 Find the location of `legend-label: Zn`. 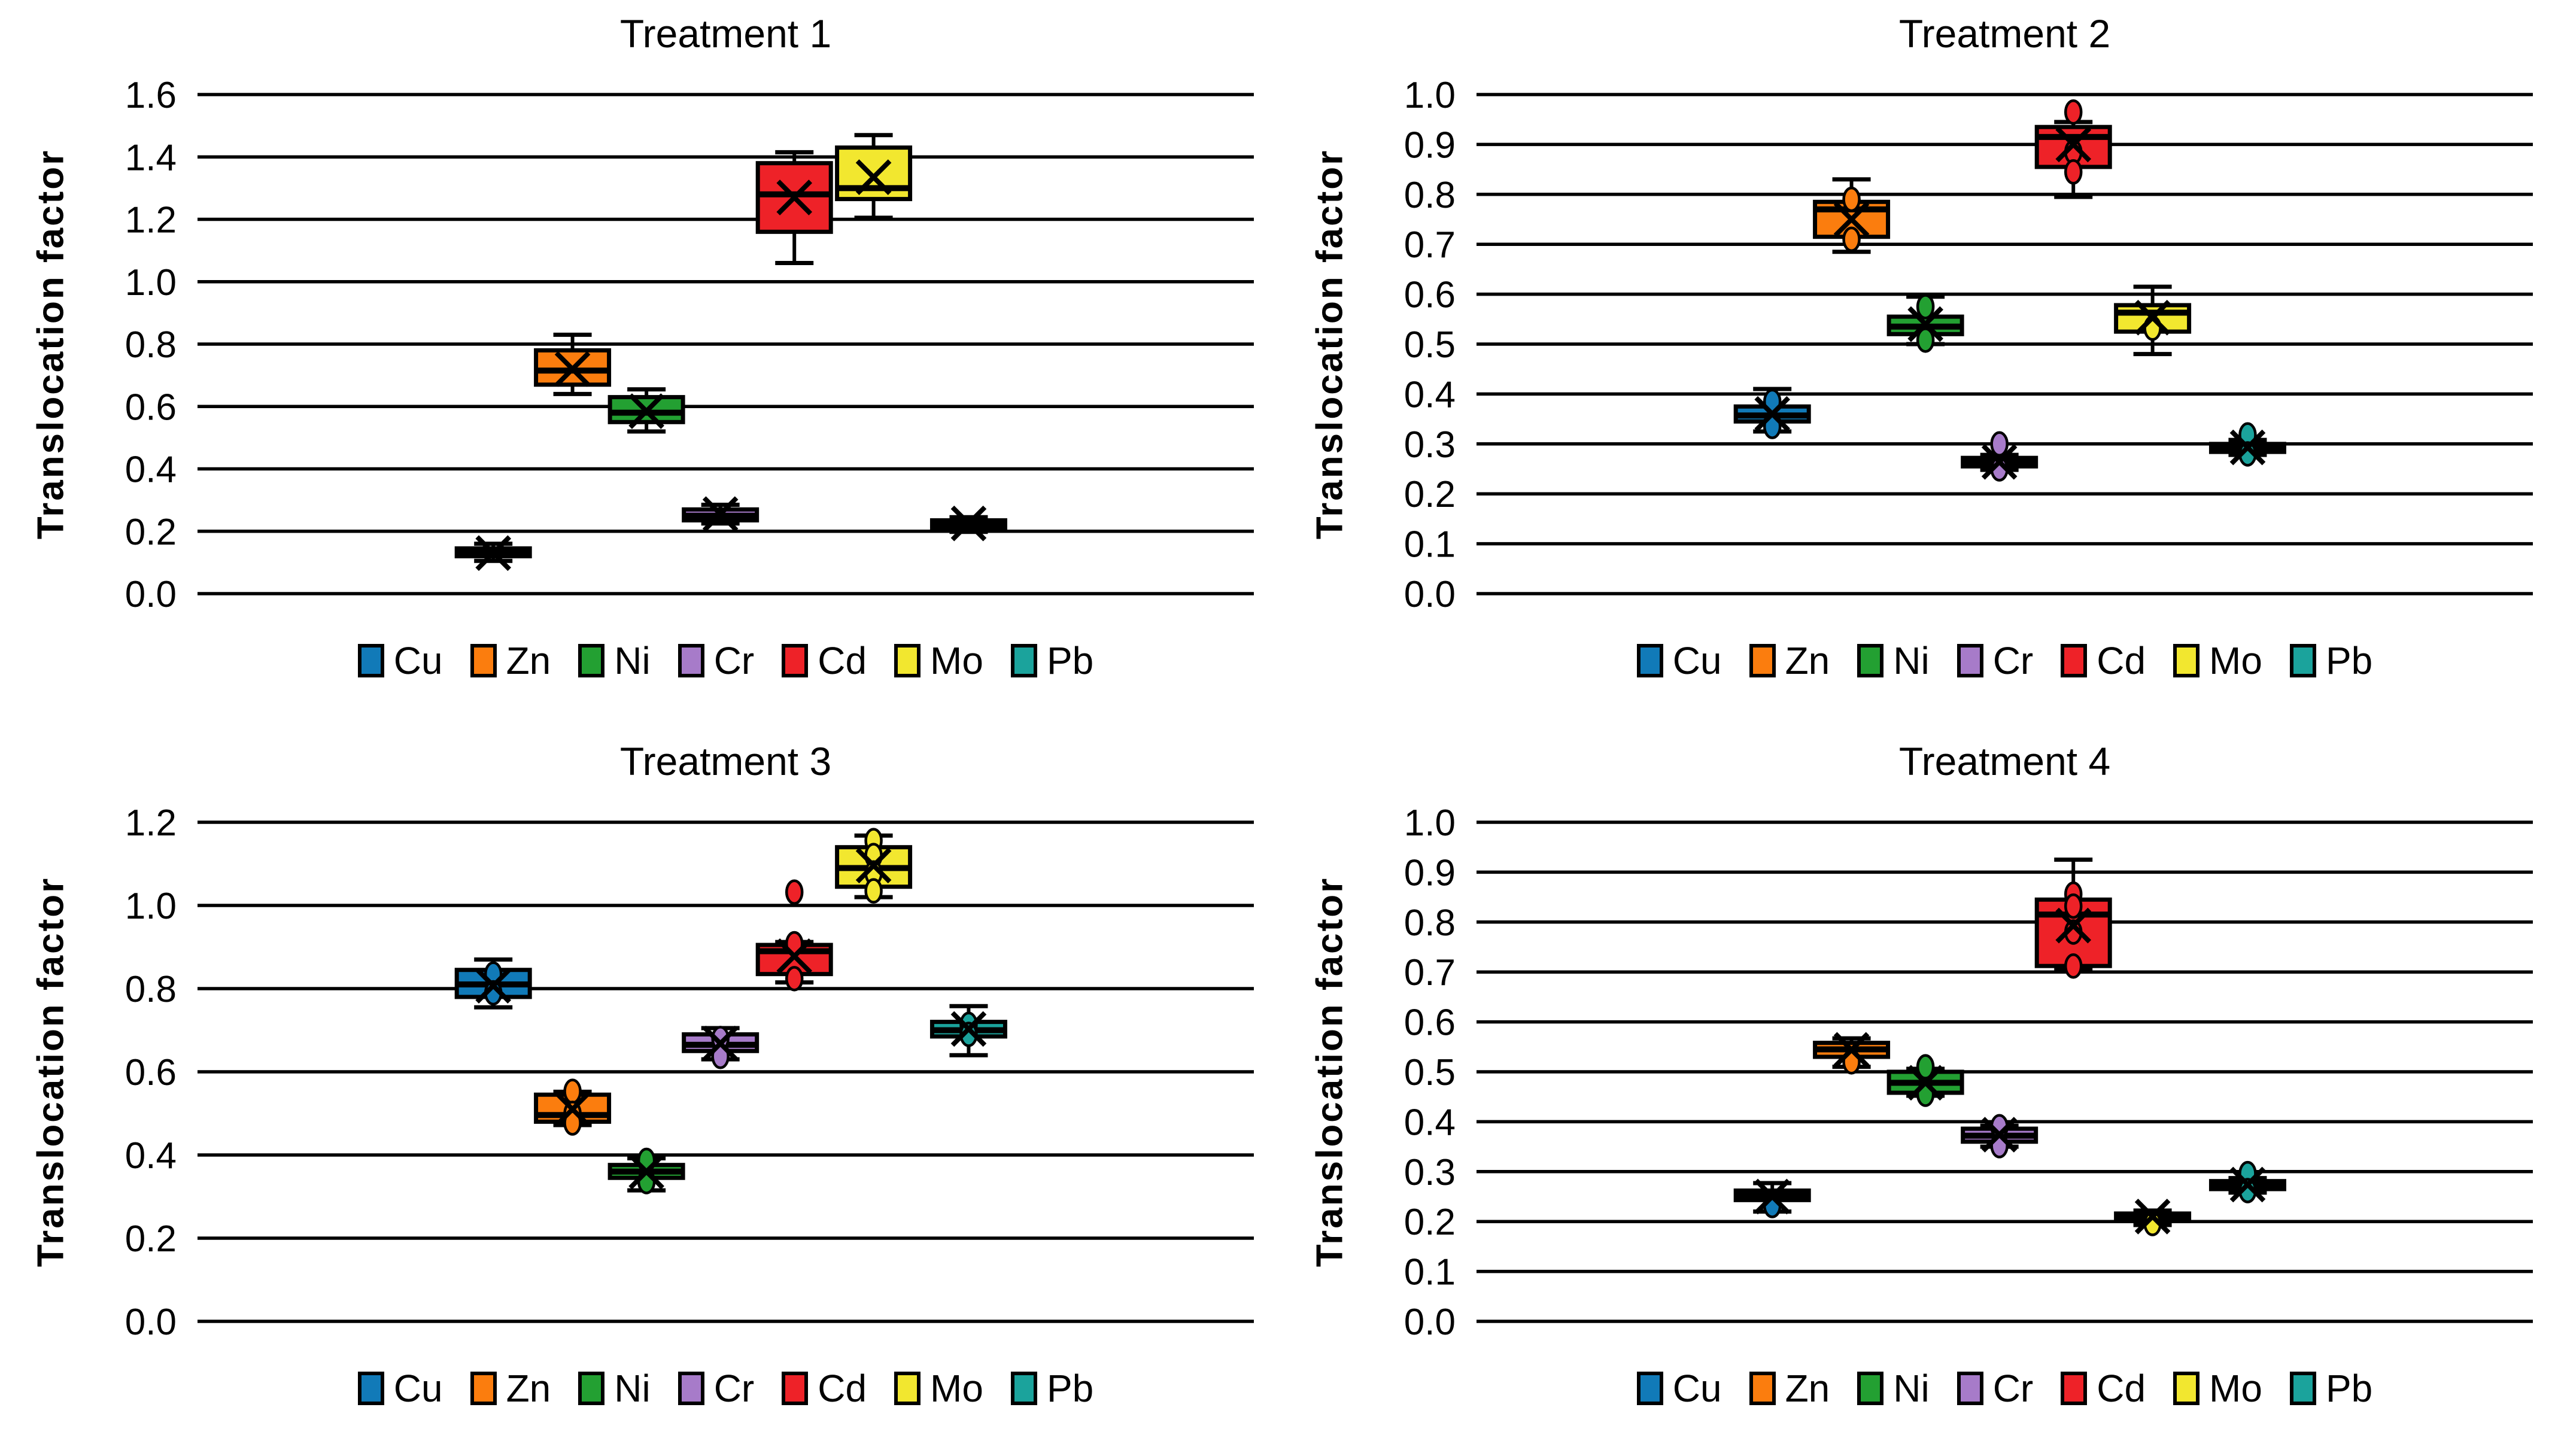

legend-label: Zn is located at coordinates (1807, 660).